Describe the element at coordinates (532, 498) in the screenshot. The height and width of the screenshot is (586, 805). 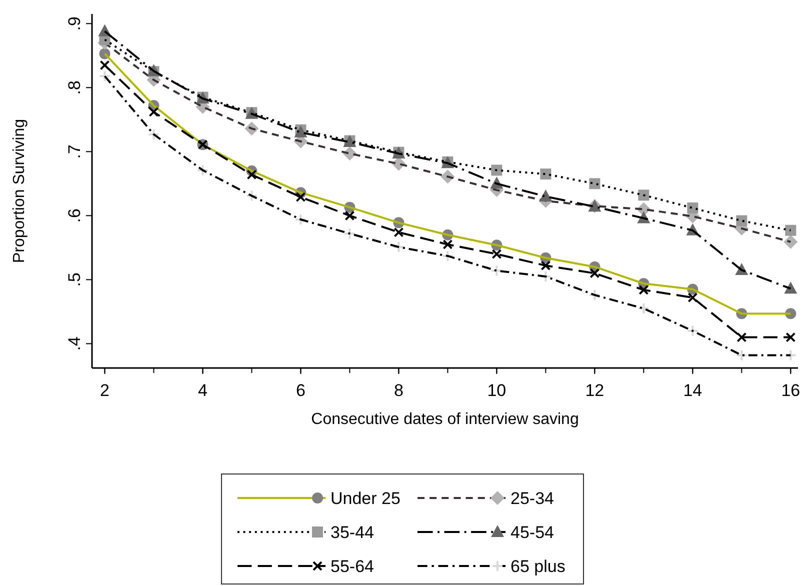
I see `legend-label: 25-34` at that location.